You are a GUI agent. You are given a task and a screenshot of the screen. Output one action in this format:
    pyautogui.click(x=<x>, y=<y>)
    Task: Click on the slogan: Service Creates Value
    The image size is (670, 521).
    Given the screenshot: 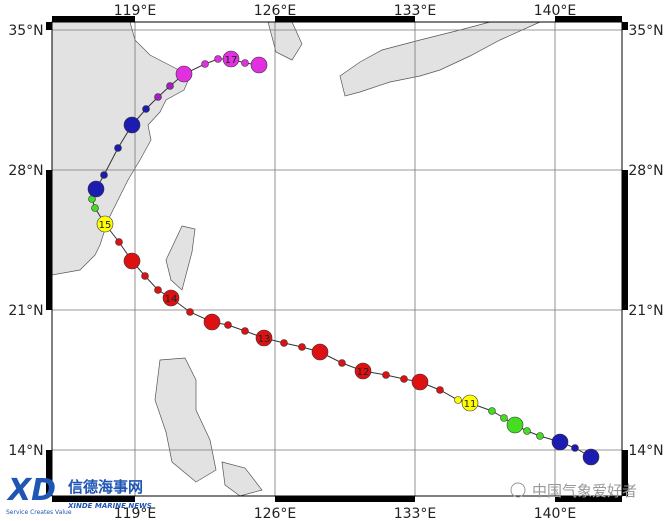 What is the action you would take?
    pyautogui.click(x=39, y=512)
    